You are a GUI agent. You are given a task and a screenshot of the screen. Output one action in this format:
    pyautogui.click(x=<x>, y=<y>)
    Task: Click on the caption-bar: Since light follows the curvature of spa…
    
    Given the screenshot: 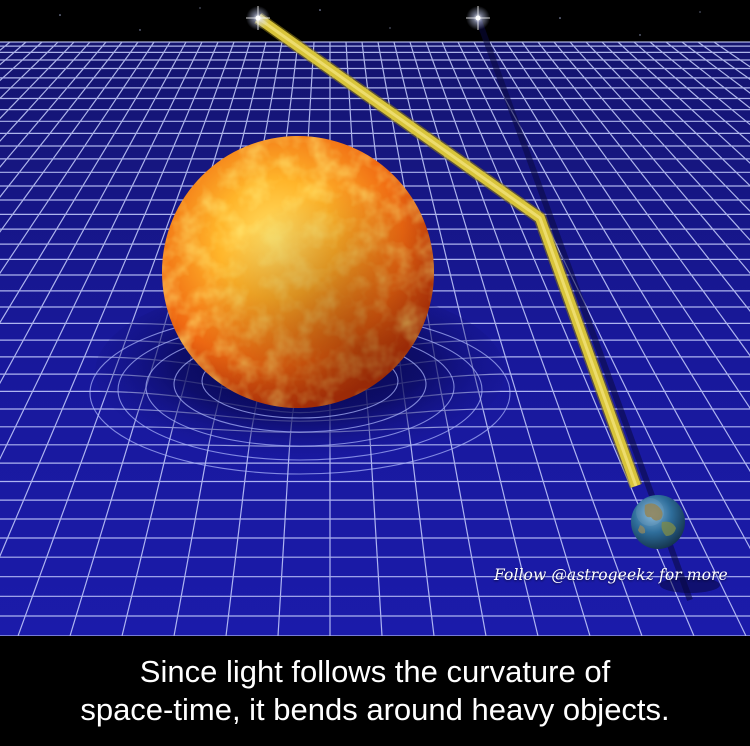 What is the action you would take?
    pyautogui.click(x=375, y=691)
    